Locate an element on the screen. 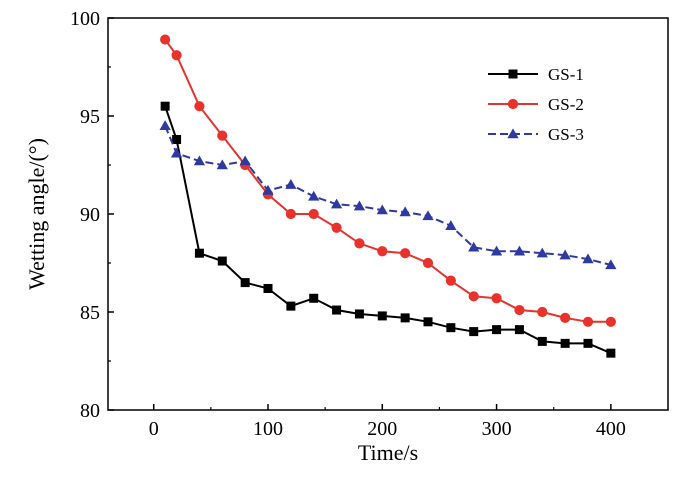 The width and height of the screenshot is (700, 480). legend-label: GS-3 is located at coordinates (566, 134).